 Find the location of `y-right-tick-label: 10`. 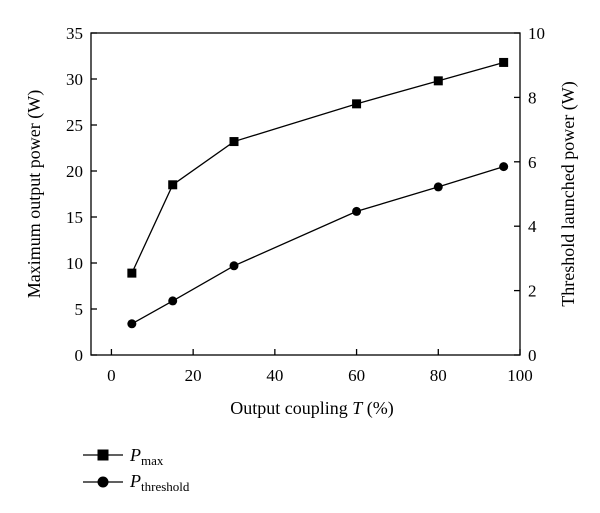

y-right-tick-label: 10 is located at coordinates (536, 33).